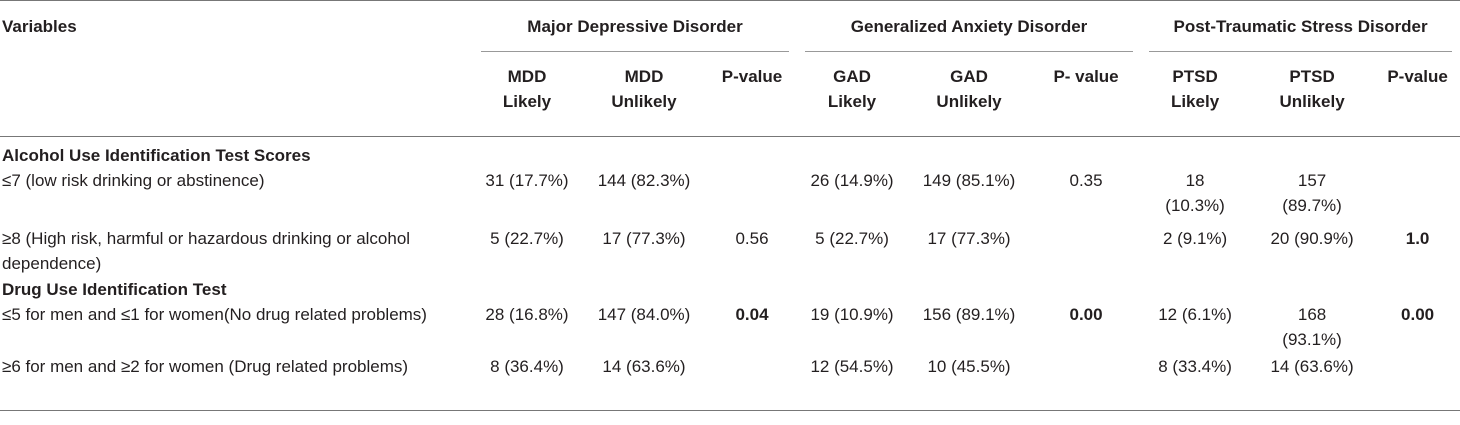 The image size is (1460, 425). What do you see at coordinates (1195, 238) in the screenshot?
I see `table-cell: 2 (9.1%)` at bounding box center [1195, 238].